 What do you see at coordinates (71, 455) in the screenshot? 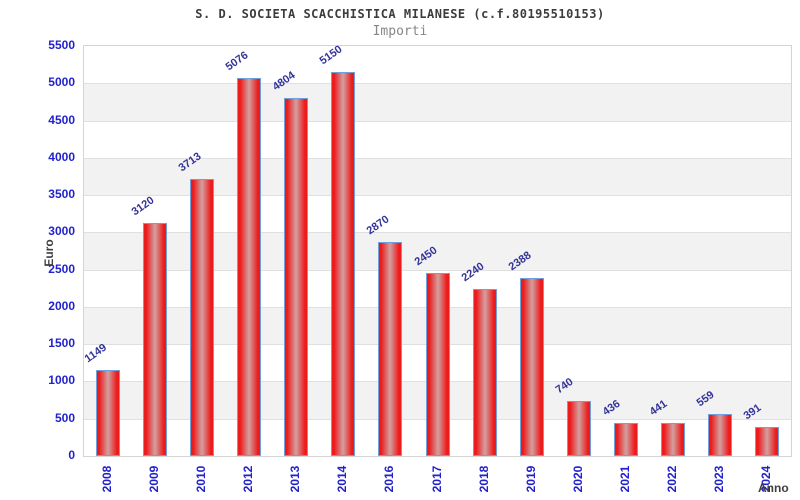
I see `y-tick-label: 0` at bounding box center [71, 455].